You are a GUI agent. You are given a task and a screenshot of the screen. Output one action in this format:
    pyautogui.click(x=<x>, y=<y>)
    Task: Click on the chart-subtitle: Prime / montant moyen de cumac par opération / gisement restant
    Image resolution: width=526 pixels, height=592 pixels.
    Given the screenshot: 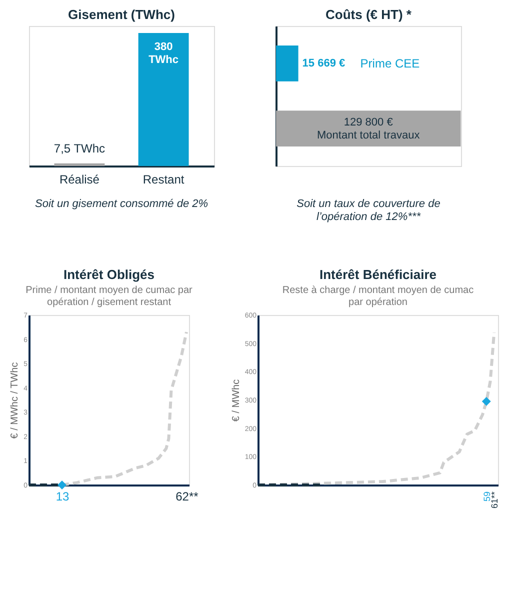 What is the action you would take?
    pyautogui.click(x=110, y=296)
    